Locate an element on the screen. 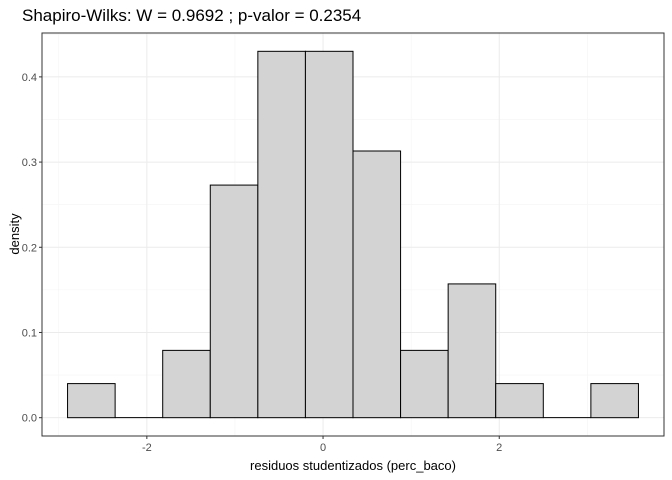 The image size is (672, 480). y-axis-title: density is located at coordinates (14, 234).